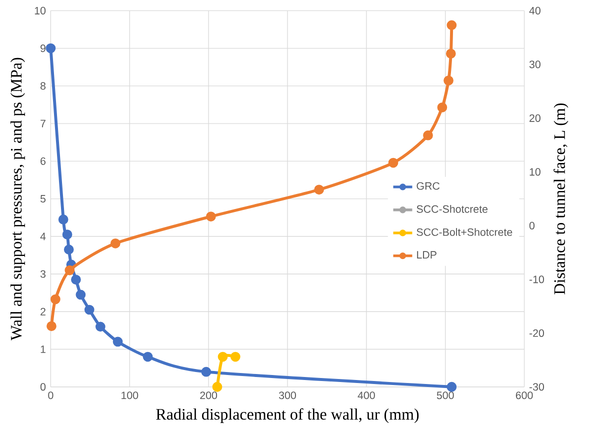 The width and height of the screenshot is (603, 432). What do you see at coordinates (524, 395) in the screenshot?
I see `x-tick-label: 600` at bounding box center [524, 395].